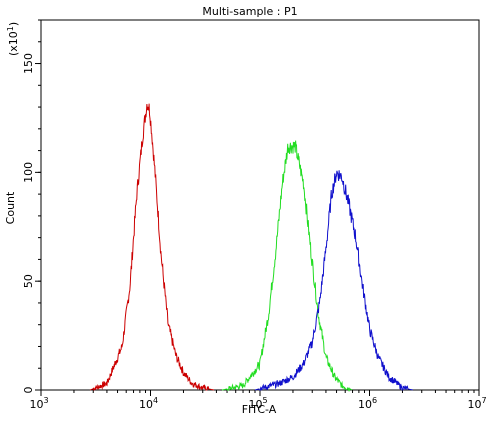 This screenshot has height=429, width=488. Describe the element at coordinates (249, 11) in the screenshot. I see `chart-title: Multi-sample : P1` at that location.